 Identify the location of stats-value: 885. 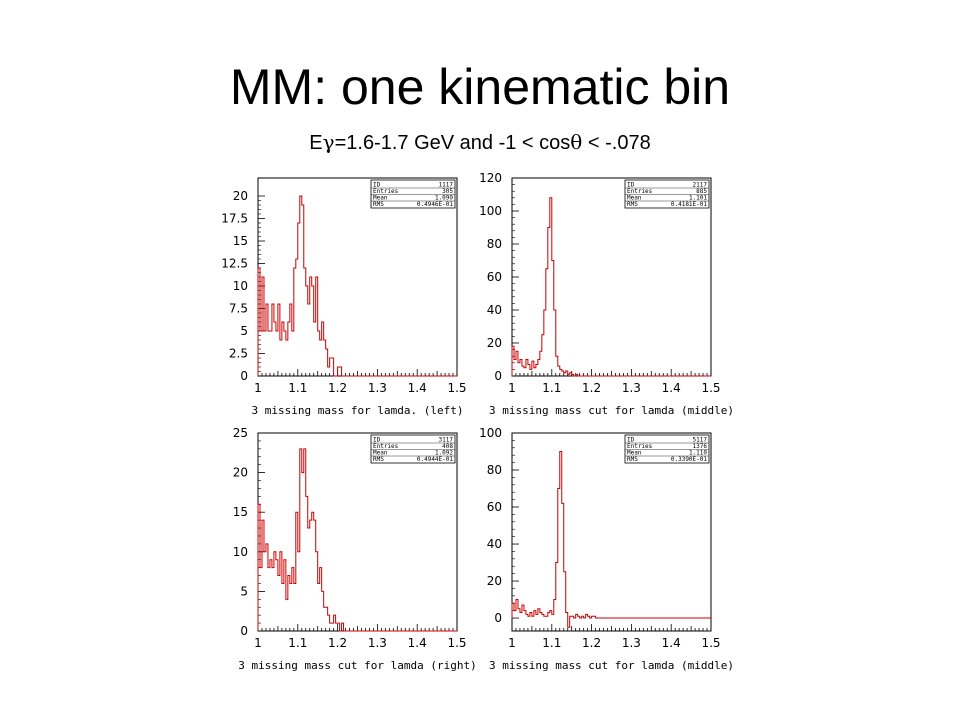
(701, 191).